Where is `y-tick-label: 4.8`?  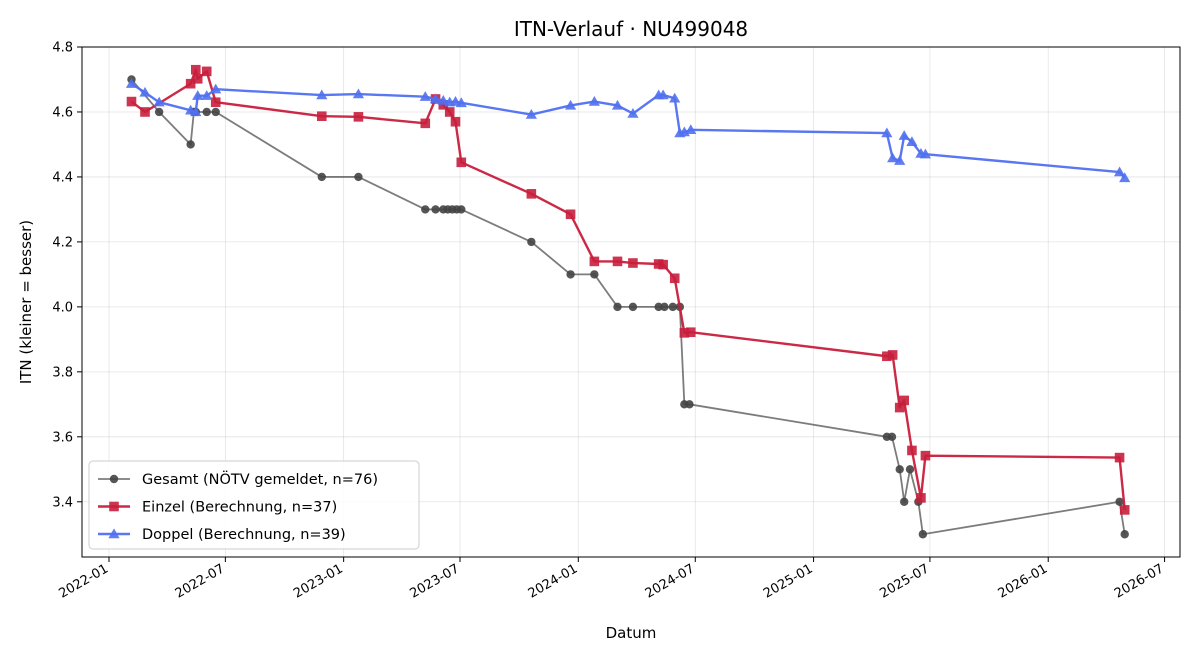 y-tick-label: 4.8 is located at coordinates (62, 48).